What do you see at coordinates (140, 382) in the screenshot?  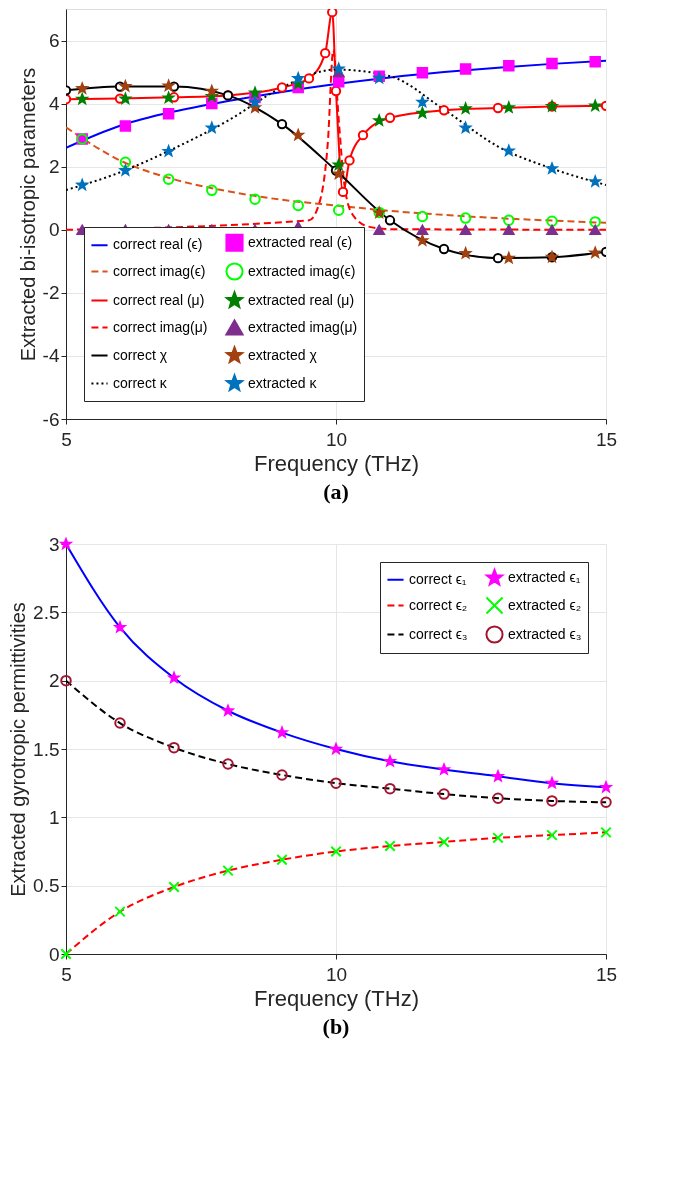 I see `legend-label: correct κ` at bounding box center [140, 382].